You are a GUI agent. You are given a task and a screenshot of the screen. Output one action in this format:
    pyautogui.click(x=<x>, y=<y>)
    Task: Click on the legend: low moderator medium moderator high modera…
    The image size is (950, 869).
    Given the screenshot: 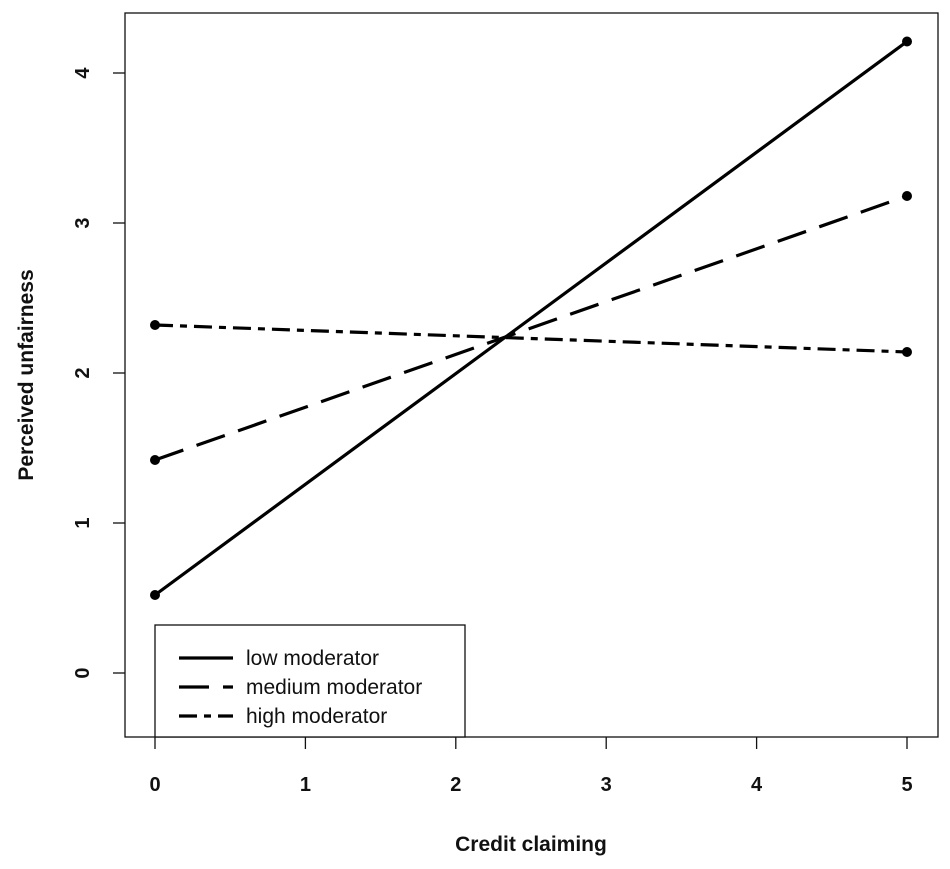 What is the action you would take?
    pyautogui.click(x=310, y=681)
    